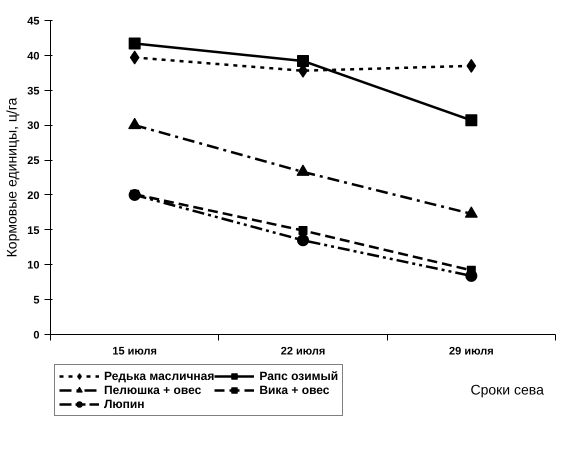  I want to click on legend-label: Рапс озимый, so click(298, 376).